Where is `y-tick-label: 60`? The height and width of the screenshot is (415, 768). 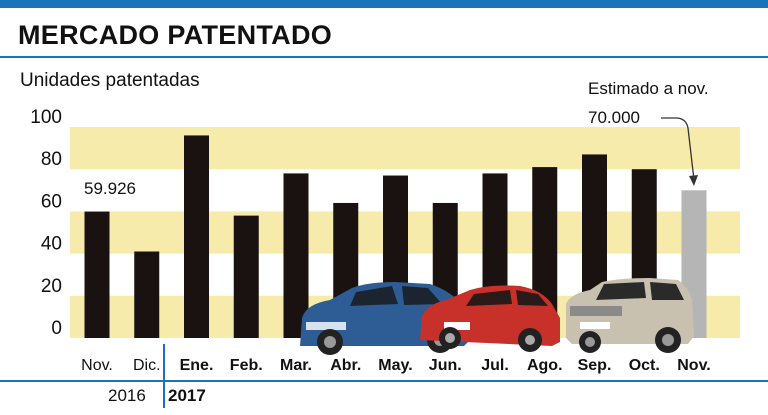
y-tick-label: 60 is located at coordinates (51, 201).